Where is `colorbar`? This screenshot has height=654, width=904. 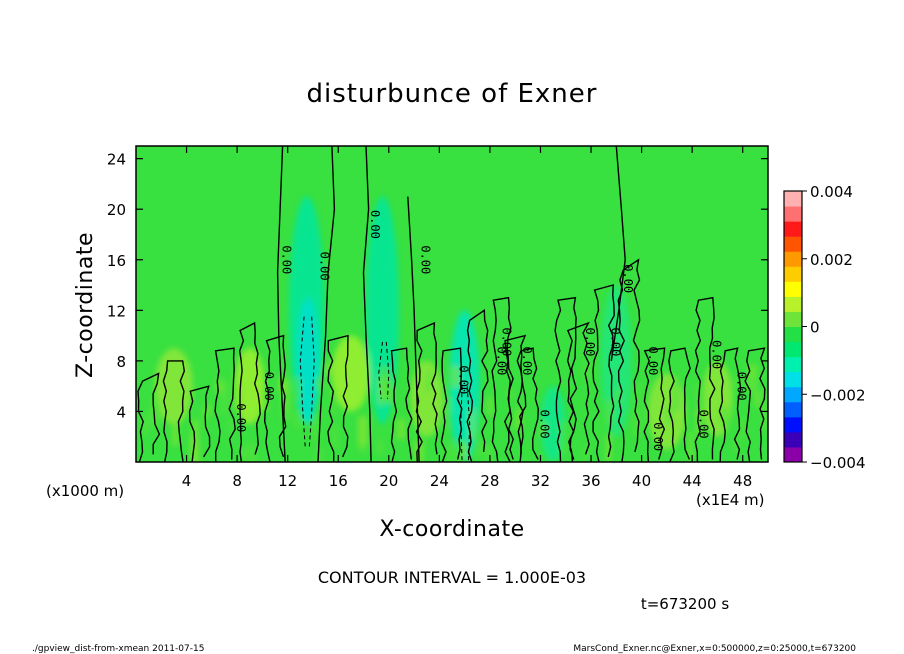
colorbar is located at coordinates (793, 326).